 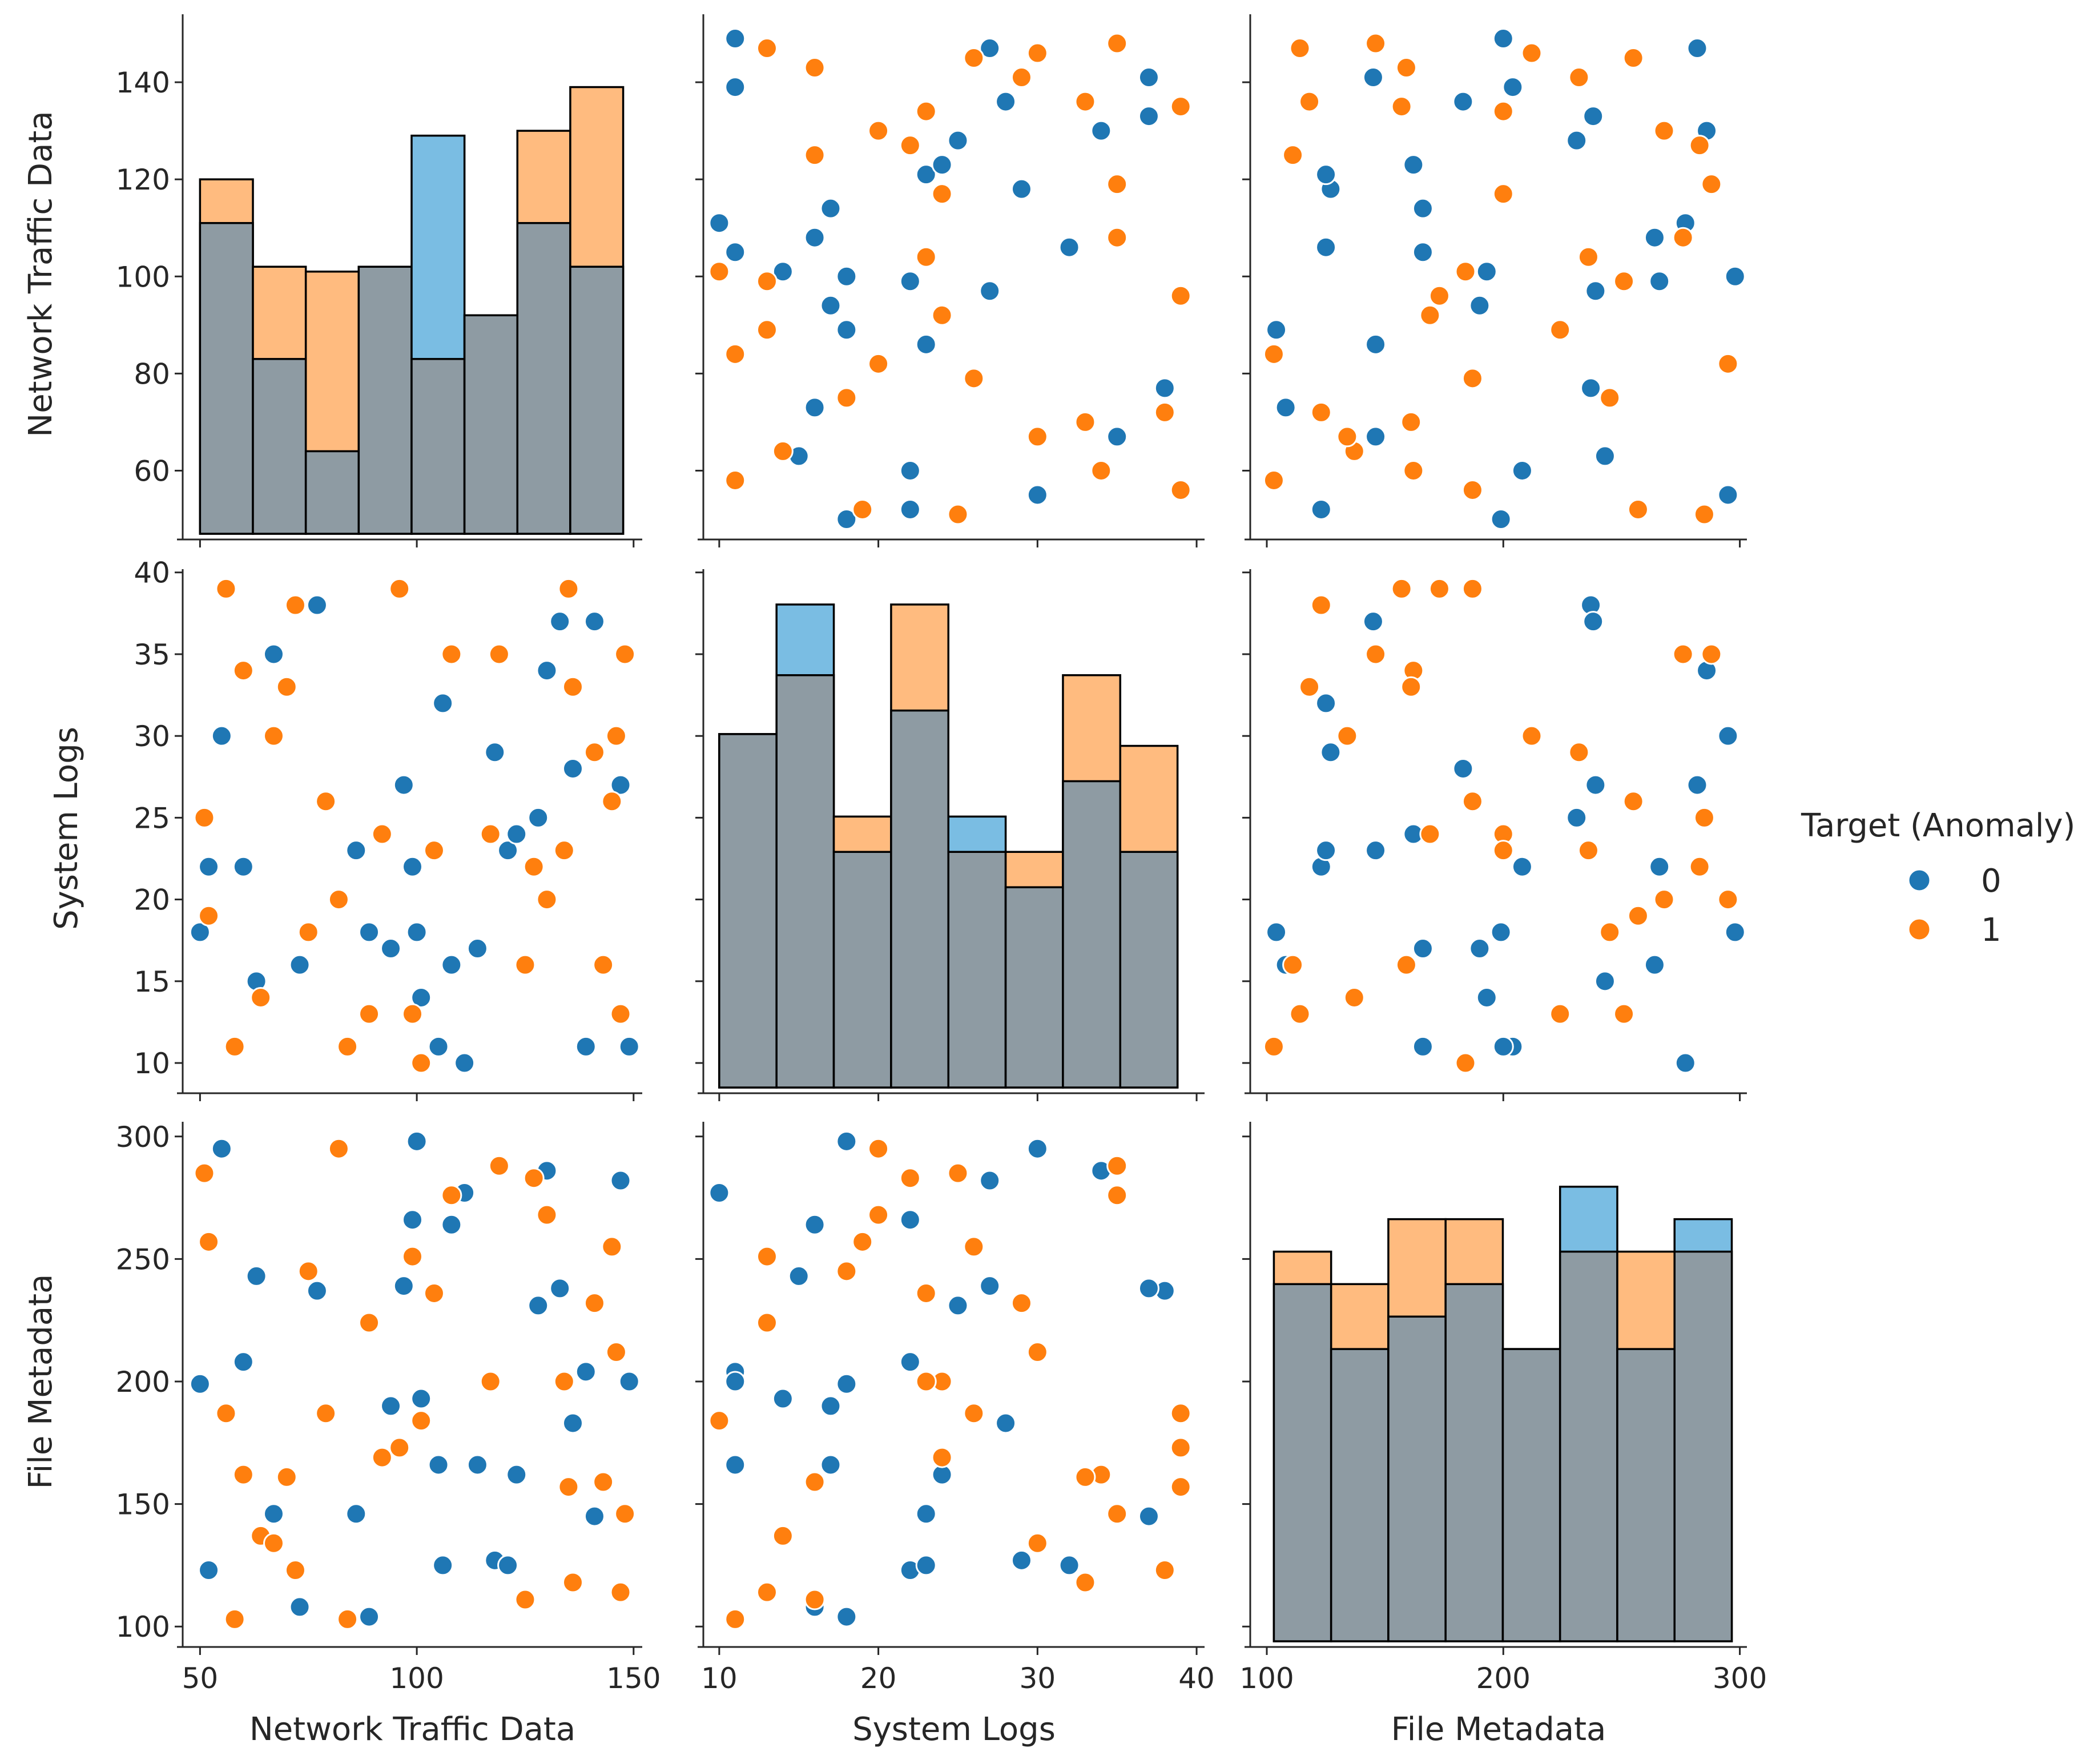 I want to click on y-tick-label: 25, so click(x=152, y=818).